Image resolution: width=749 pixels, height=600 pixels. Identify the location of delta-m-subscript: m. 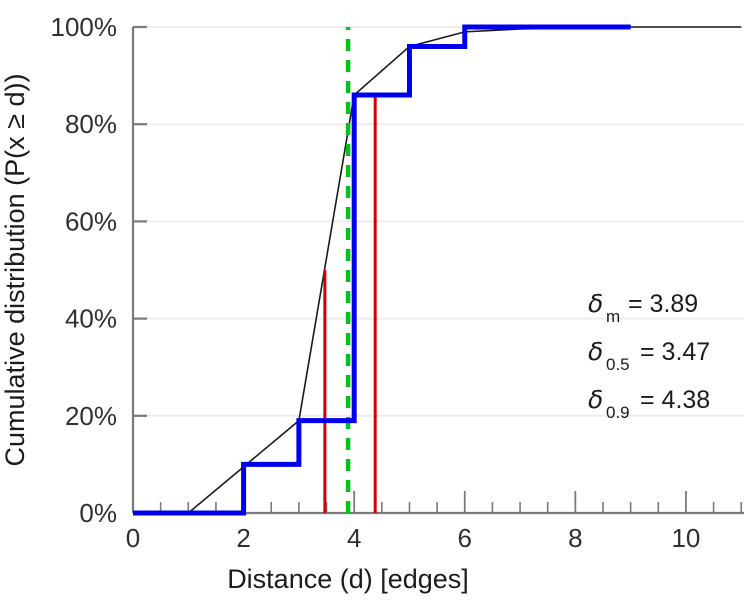
(613, 316).